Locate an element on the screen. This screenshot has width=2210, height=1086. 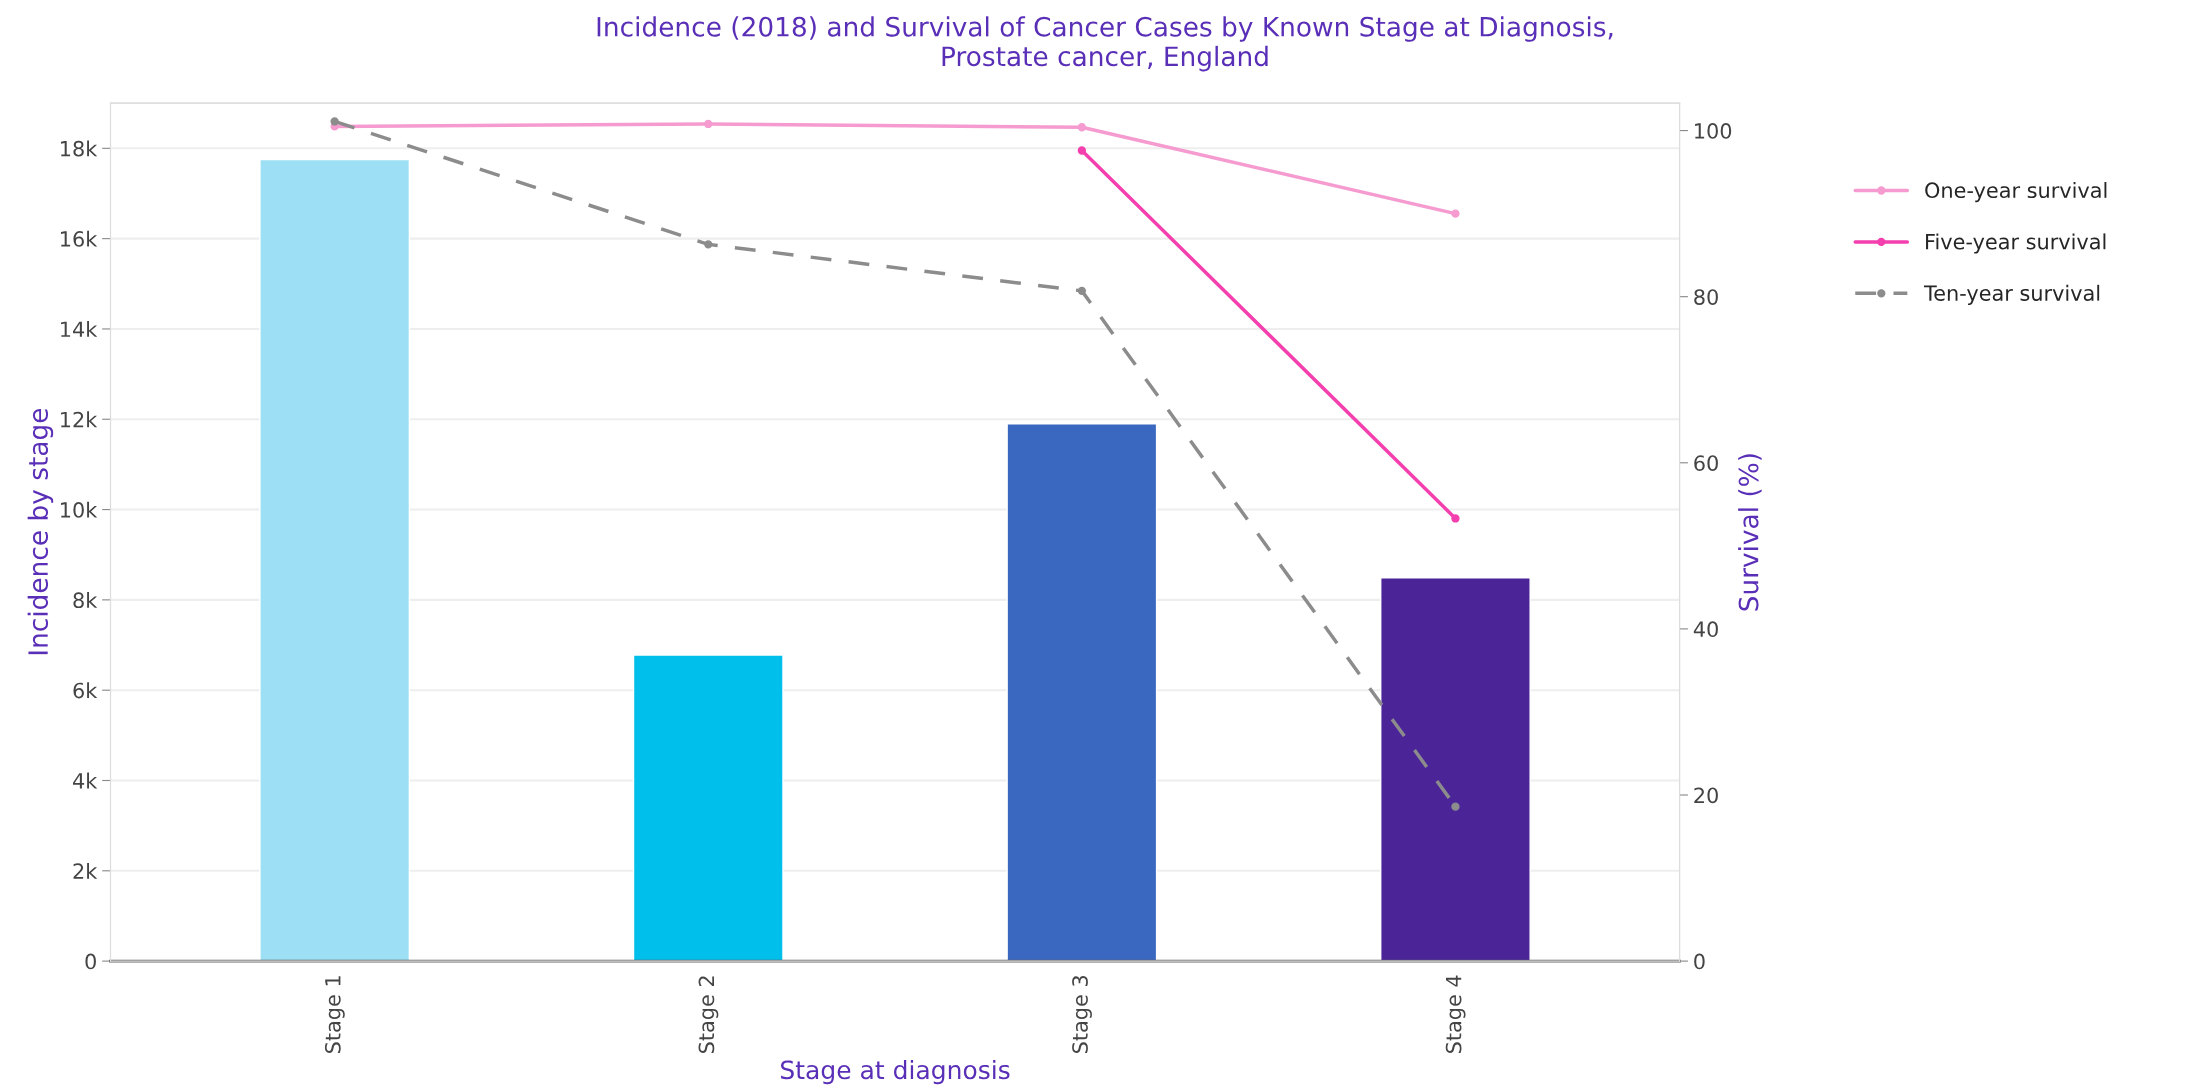
y2-tick-label: 20 is located at coordinates (1706, 795).